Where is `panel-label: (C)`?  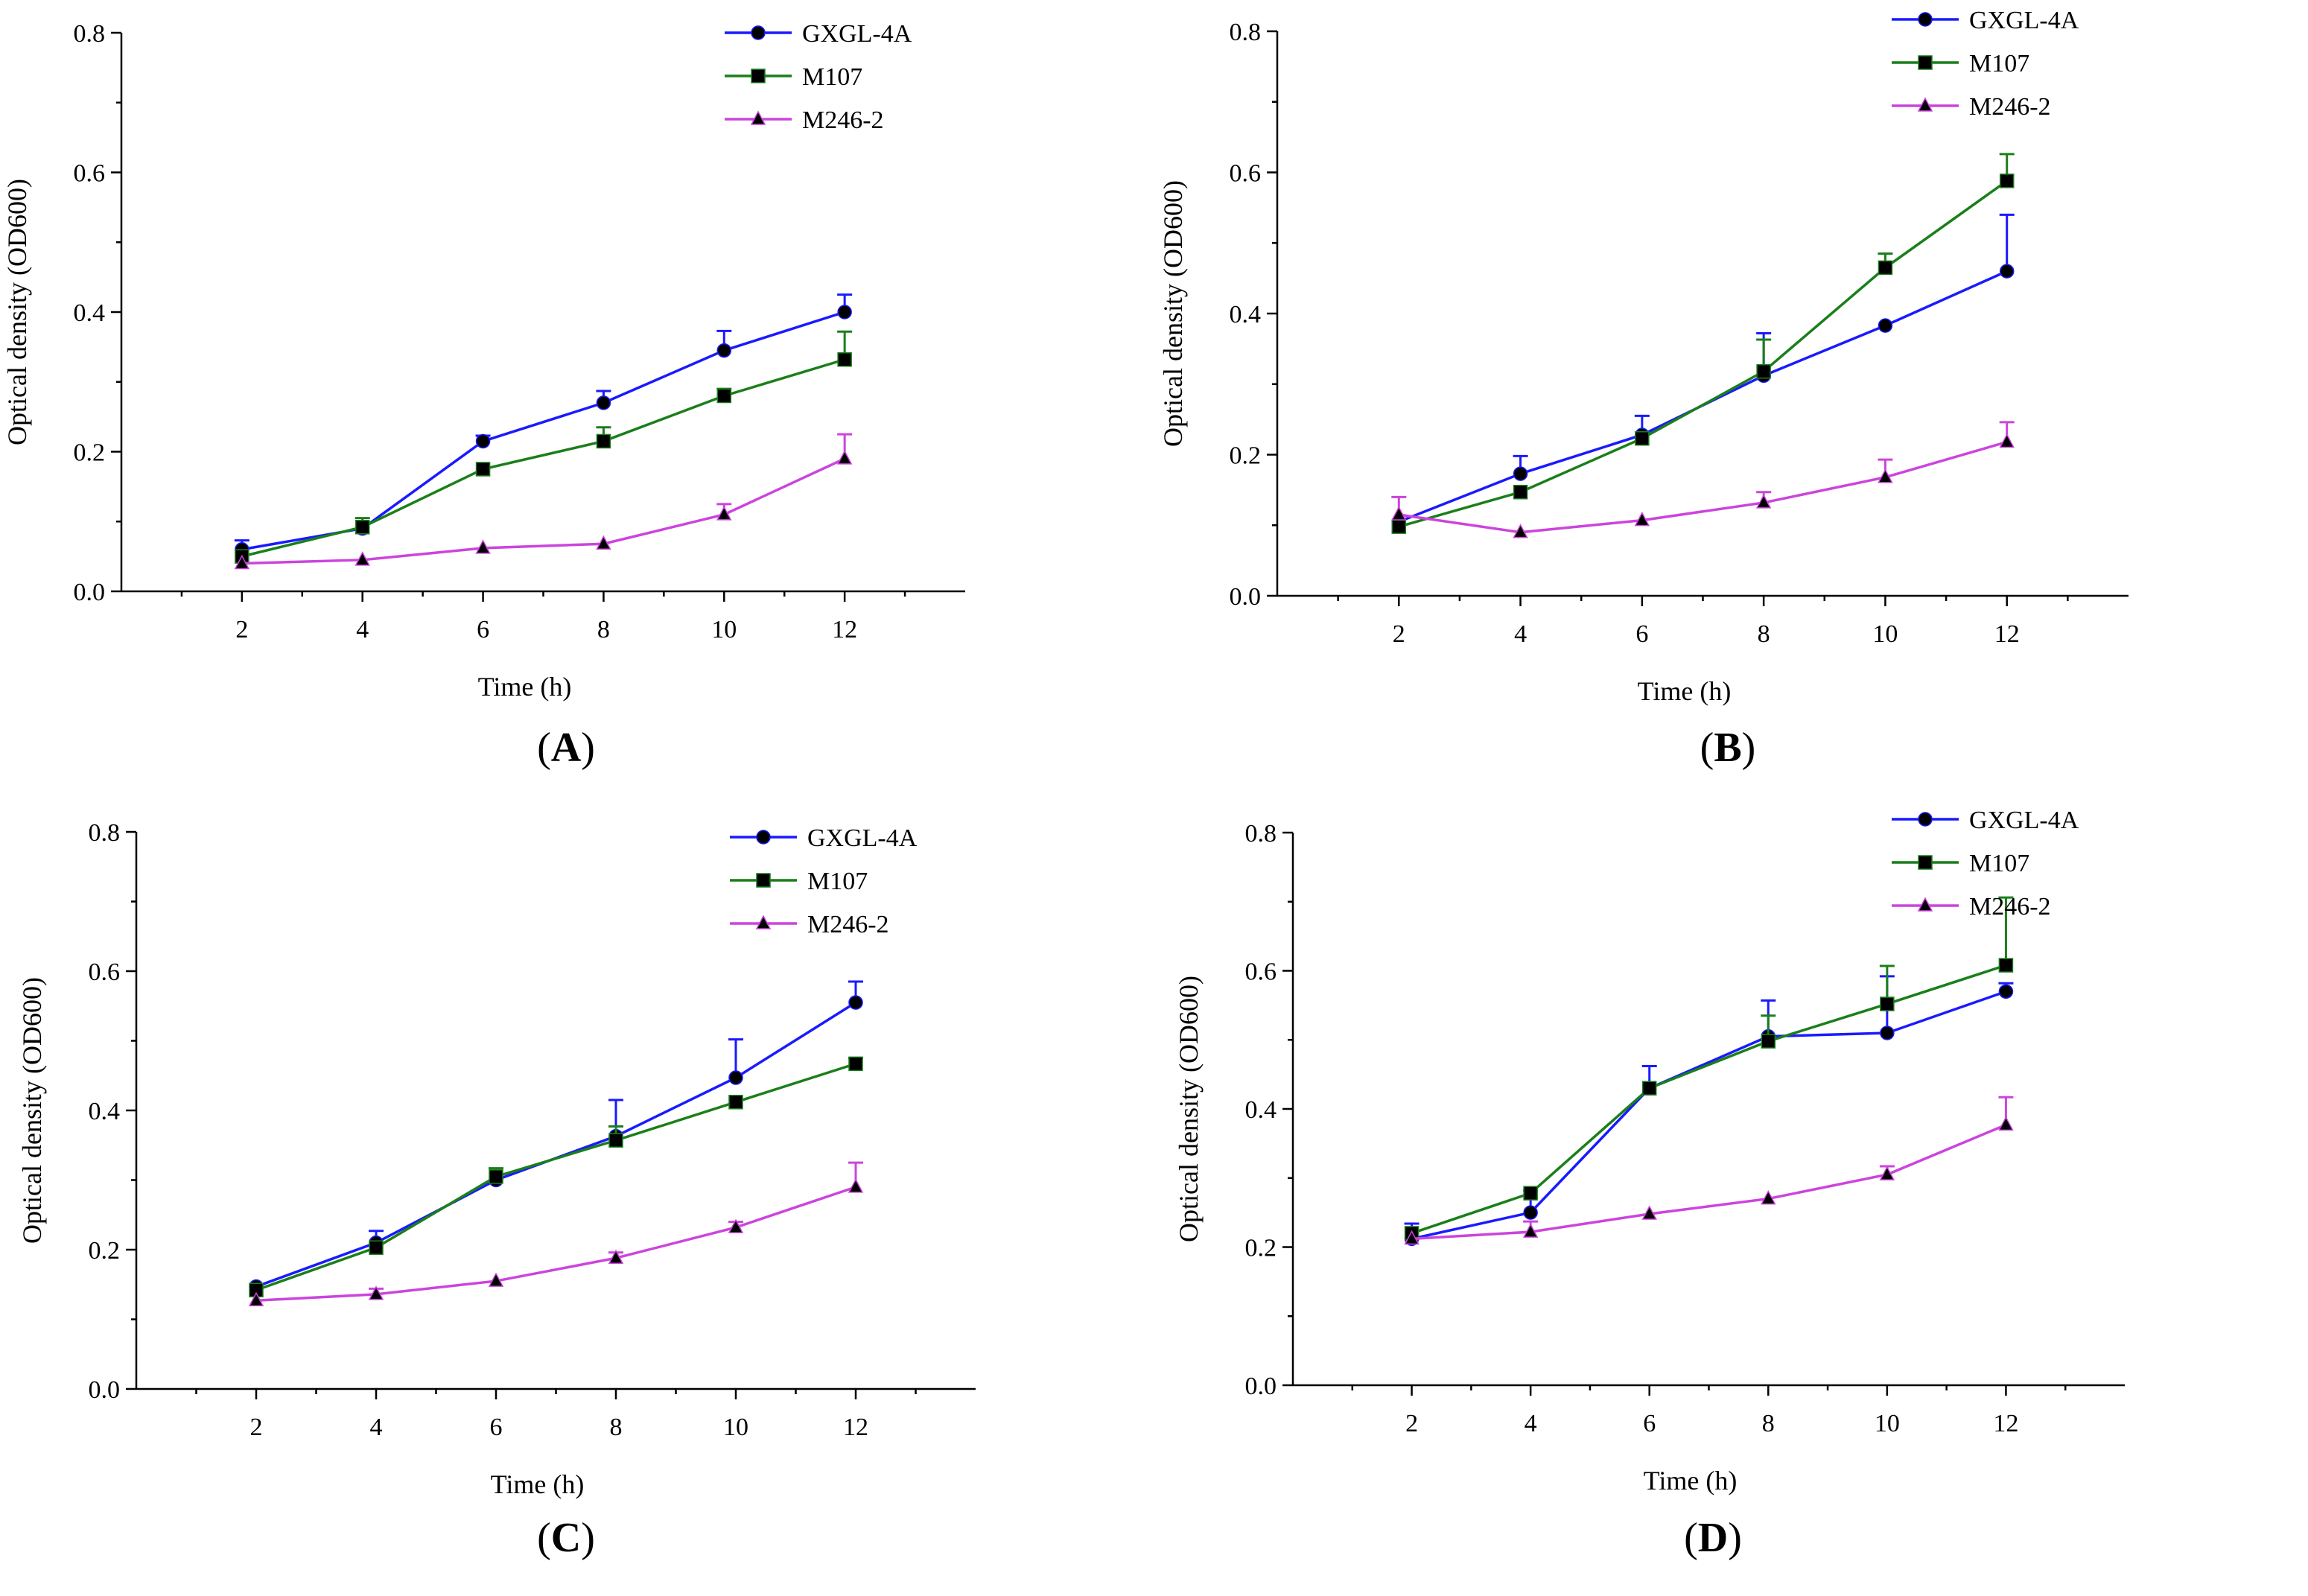
panel-label: (C) is located at coordinates (566, 1538).